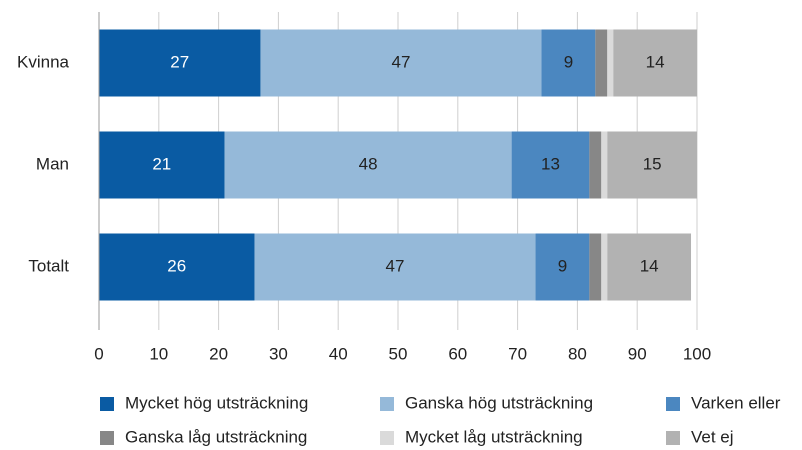 The image size is (802, 450). I want to click on x-tick-label: 40, so click(338, 353).